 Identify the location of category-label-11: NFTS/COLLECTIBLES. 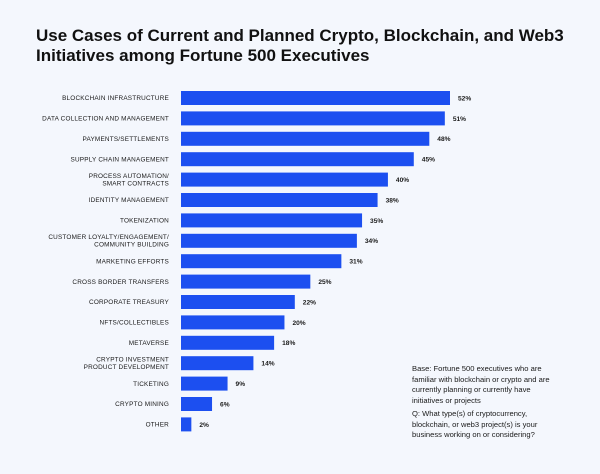
(134, 323).